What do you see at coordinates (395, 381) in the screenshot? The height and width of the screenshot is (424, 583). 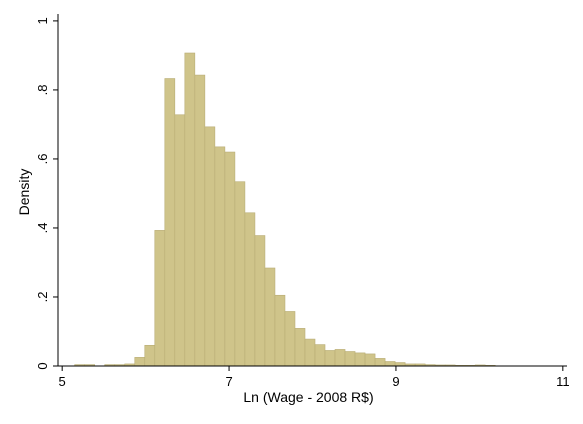 I see `x-tick-label: 9` at bounding box center [395, 381].